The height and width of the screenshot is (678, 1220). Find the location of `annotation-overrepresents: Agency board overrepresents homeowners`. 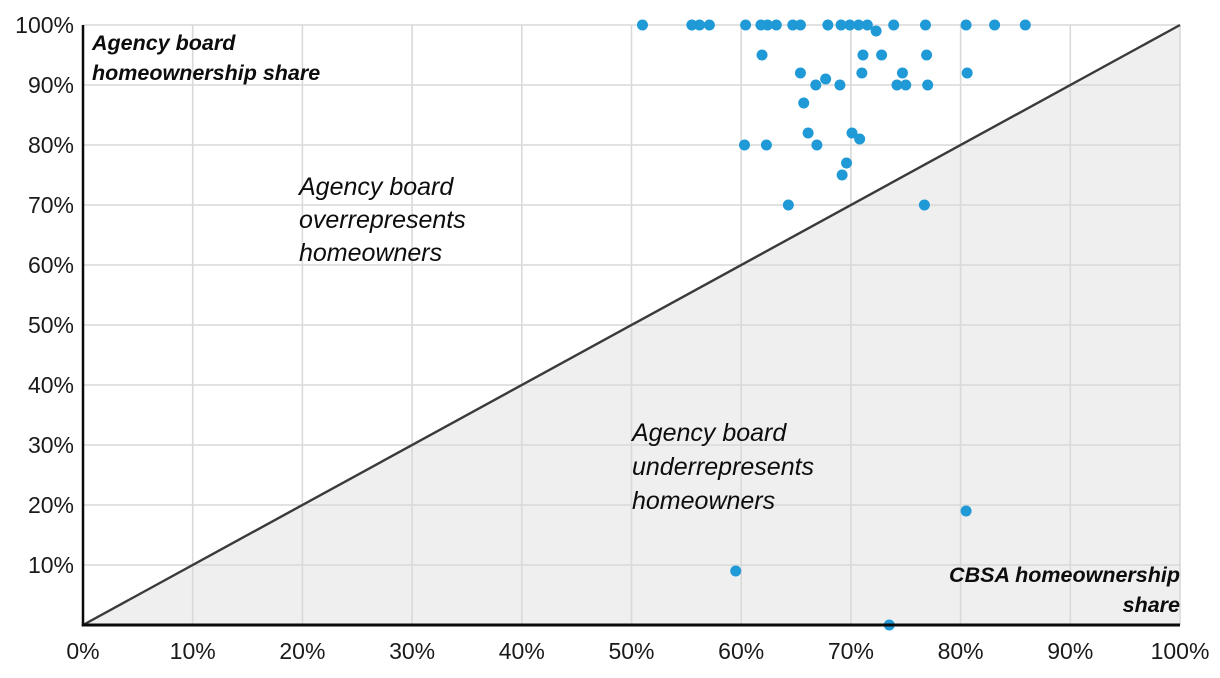

annotation-overrepresents: Agency board overrepresents homeowners is located at coordinates (382, 220).